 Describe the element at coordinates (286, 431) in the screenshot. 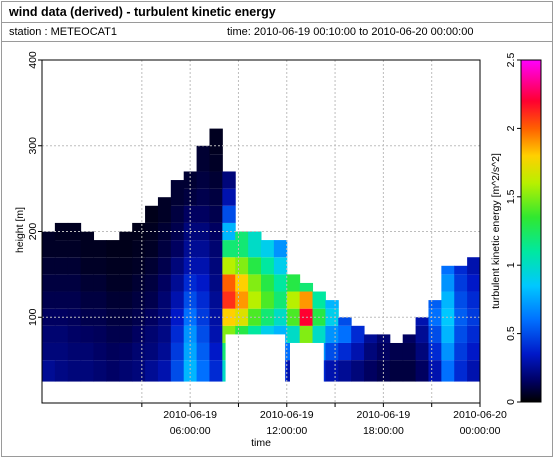

I see `x-tick-label-time: 12:00:00` at that location.